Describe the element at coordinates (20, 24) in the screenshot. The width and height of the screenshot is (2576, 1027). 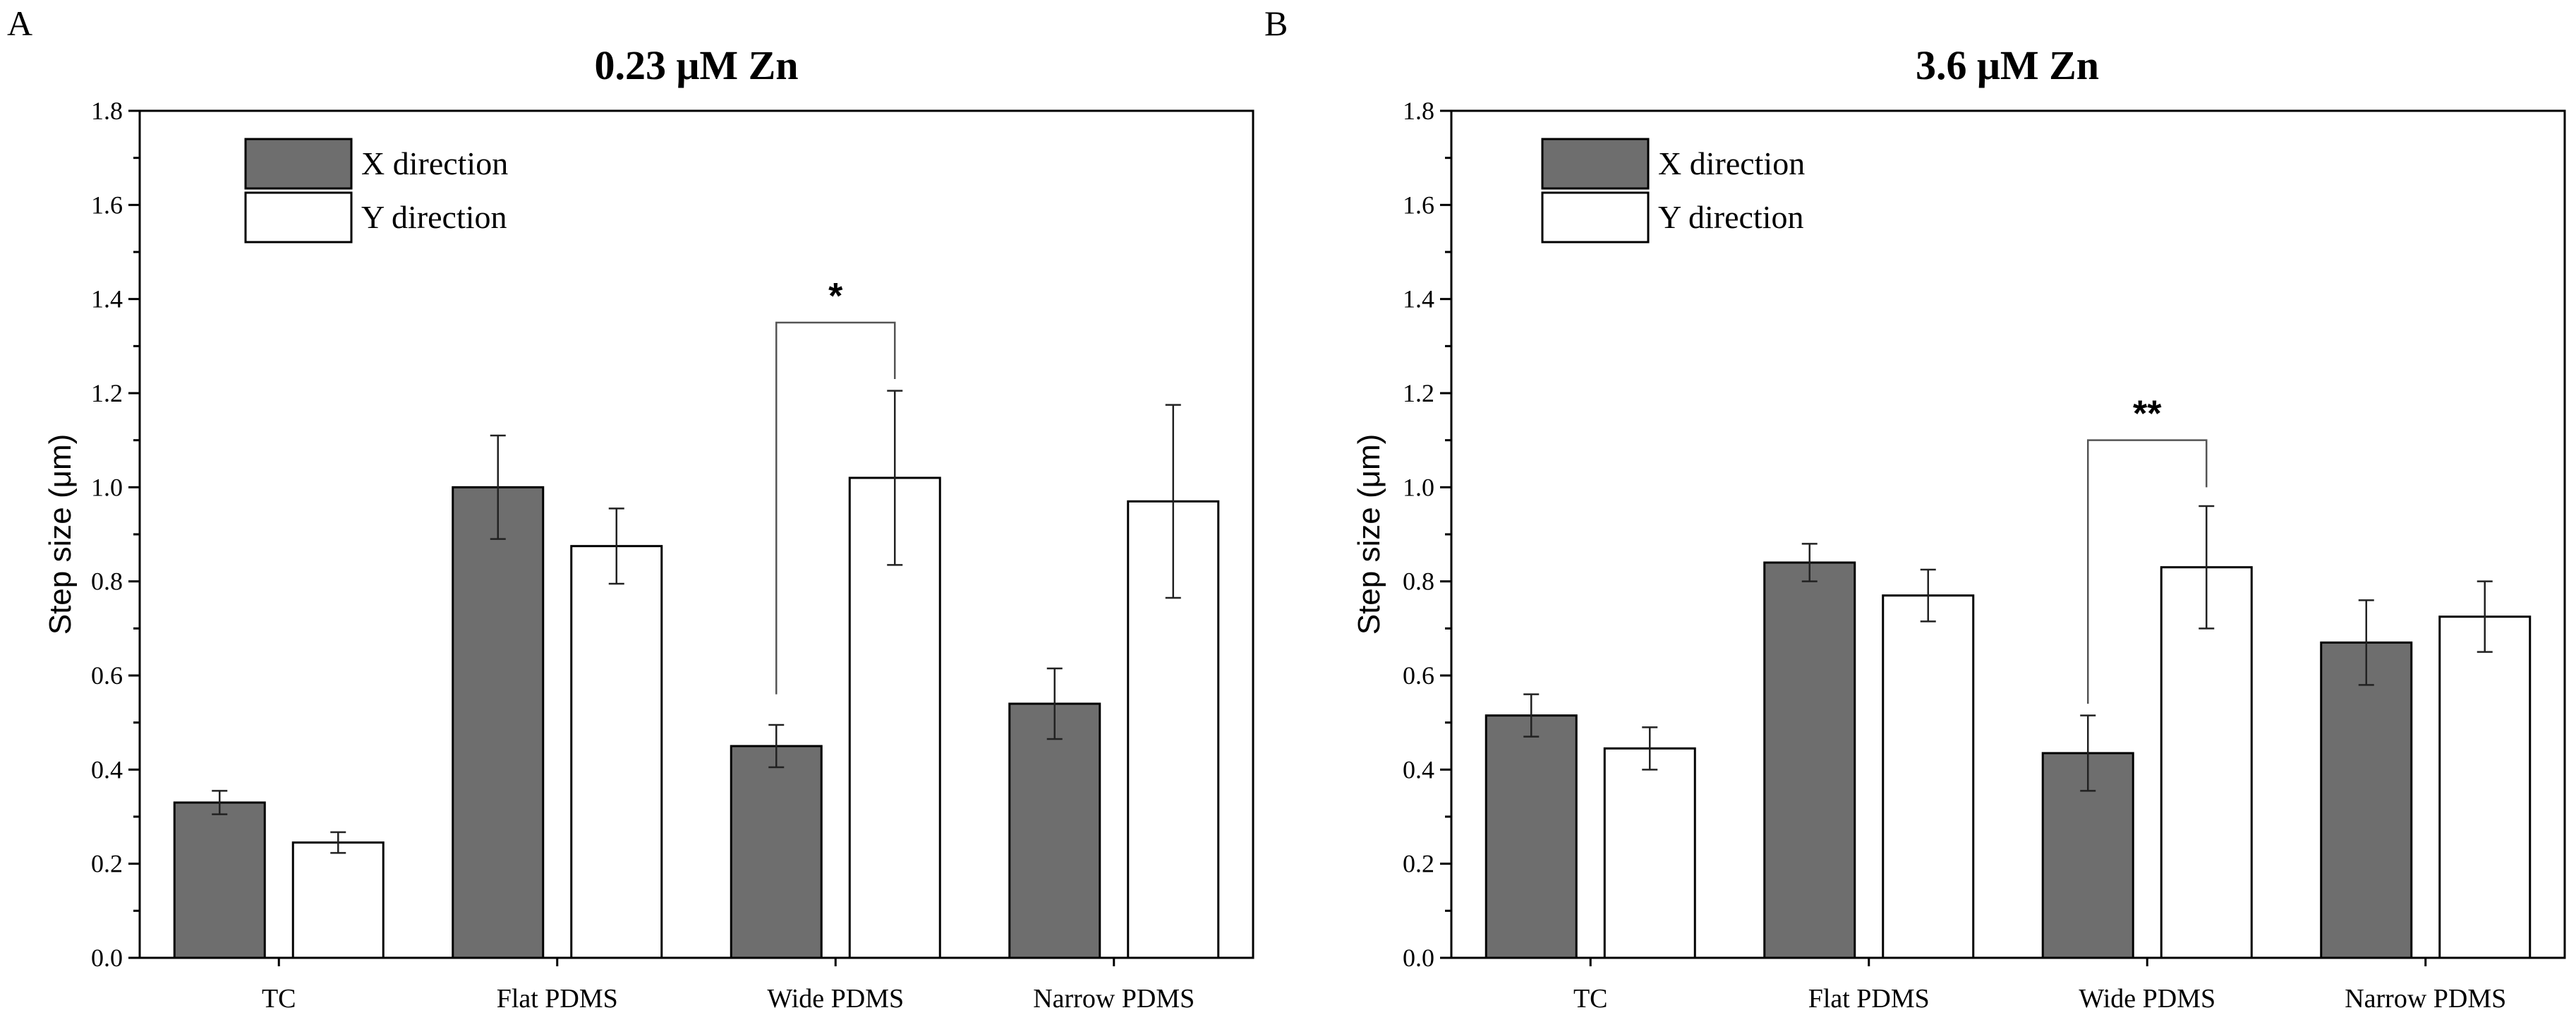
I see `panel-label: A` at that location.